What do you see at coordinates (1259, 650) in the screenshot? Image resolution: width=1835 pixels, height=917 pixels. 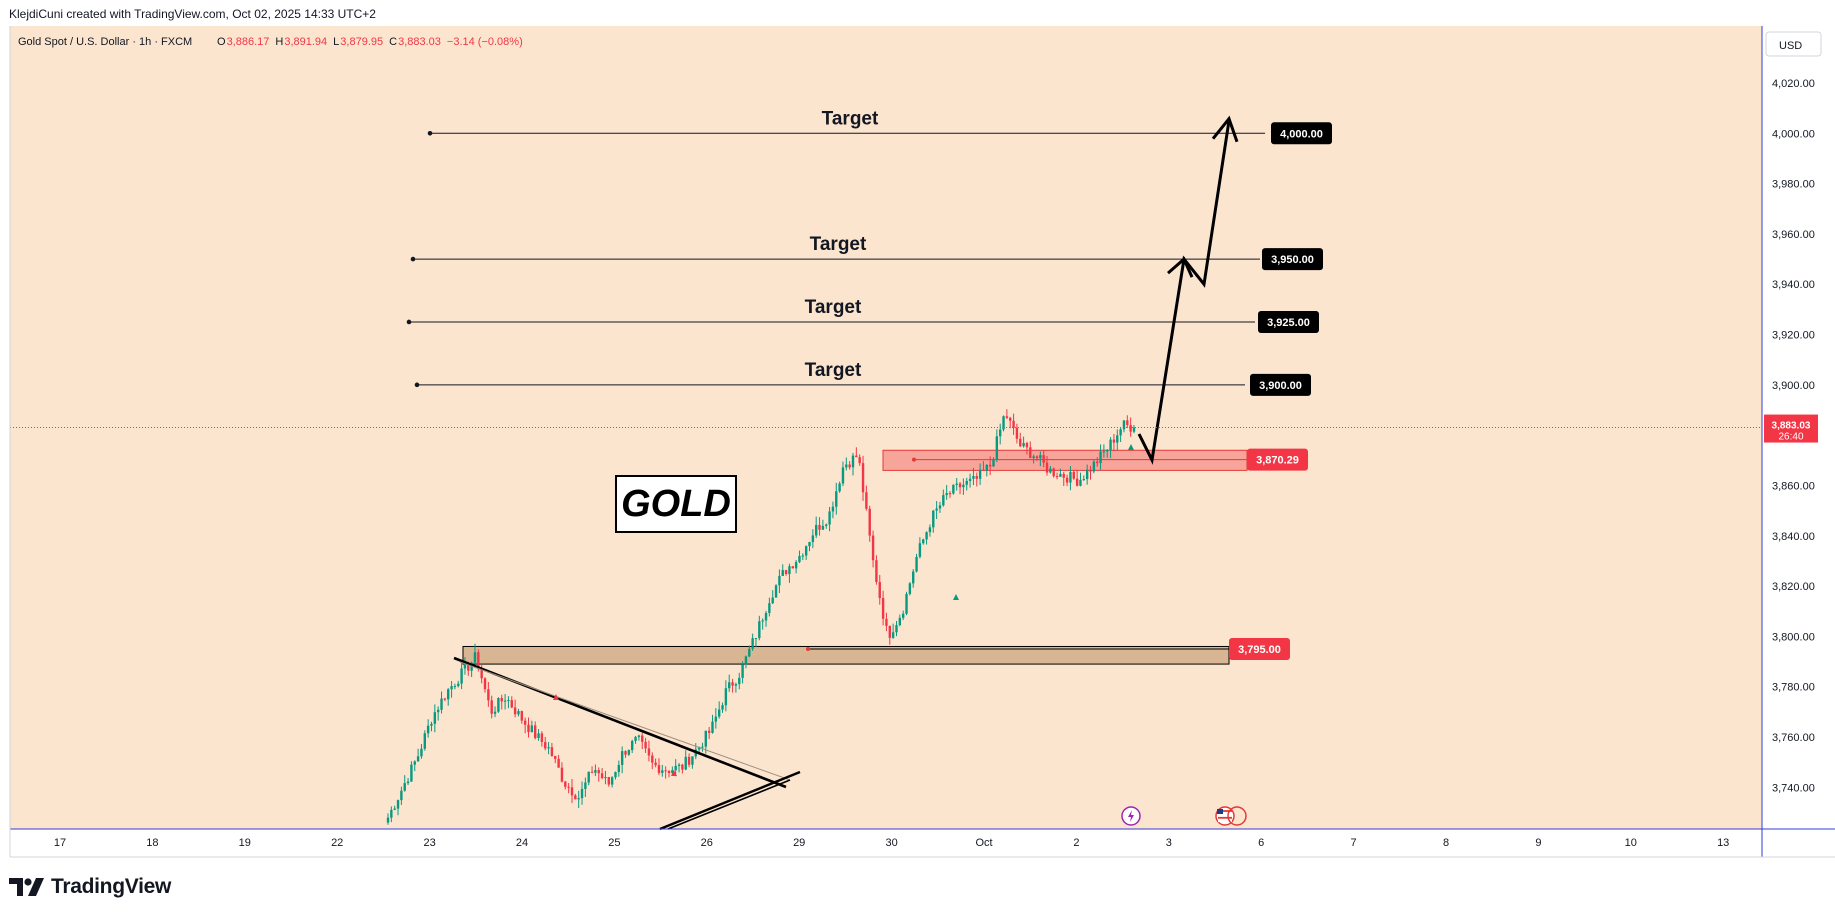 I see `zone-price-tag-text: 3,795.00` at bounding box center [1259, 650].